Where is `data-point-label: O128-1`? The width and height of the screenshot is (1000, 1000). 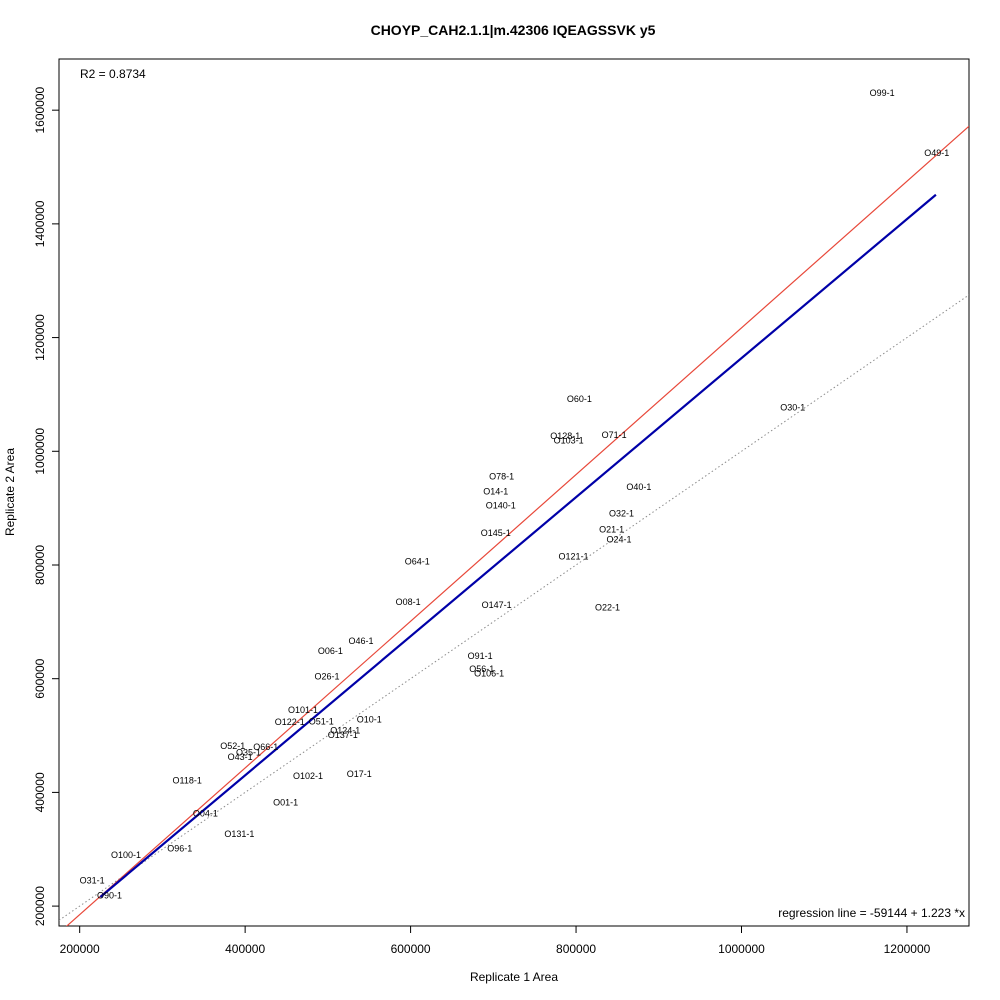
data-point-label: O128-1 is located at coordinates (565, 436).